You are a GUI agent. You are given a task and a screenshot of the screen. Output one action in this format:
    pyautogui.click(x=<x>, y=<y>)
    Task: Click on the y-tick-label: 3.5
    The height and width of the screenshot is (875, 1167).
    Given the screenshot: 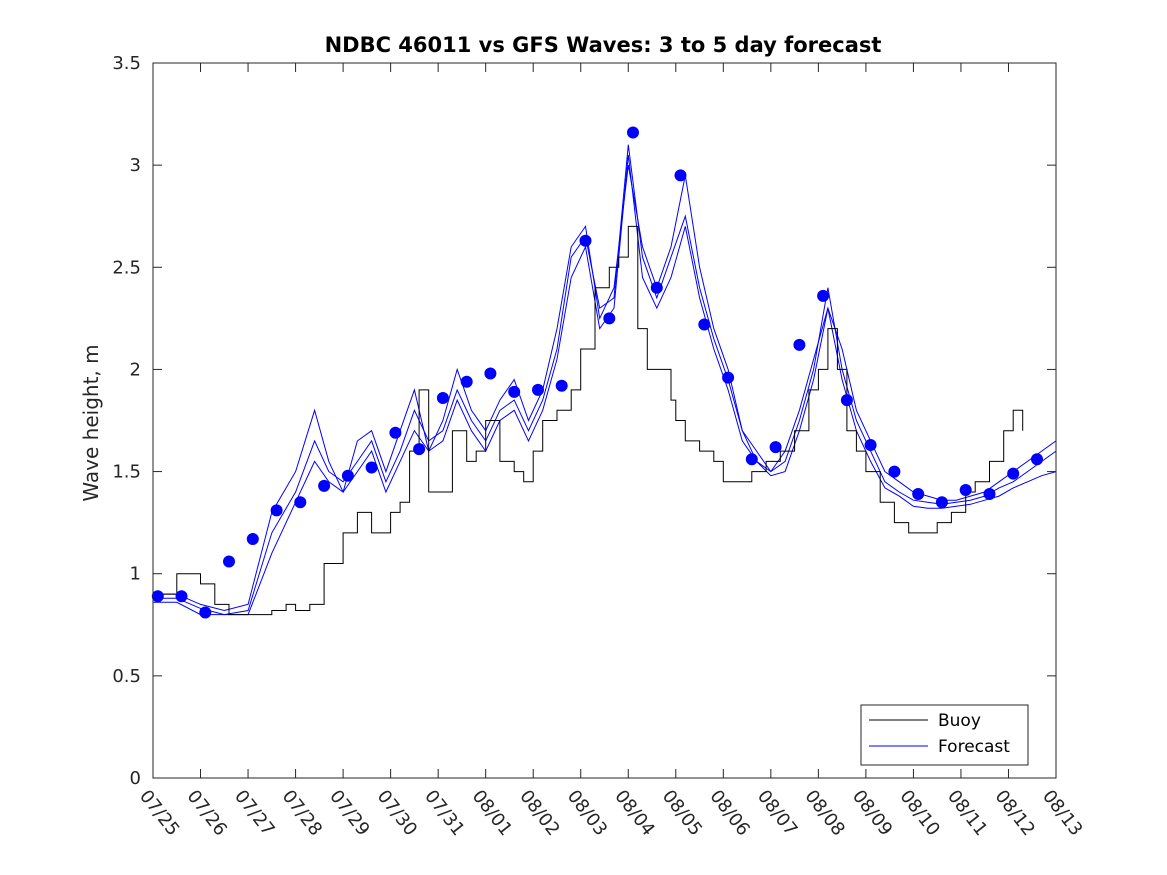 What is the action you would take?
    pyautogui.click(x=126, y=63)
    